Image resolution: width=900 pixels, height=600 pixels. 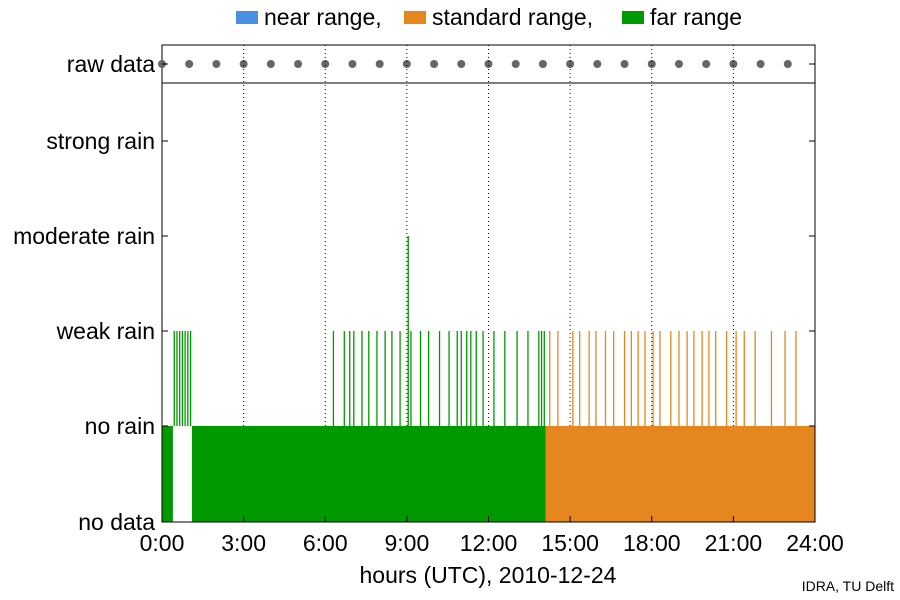 What do you see at coordinates (734, 543) in the screenshot?
I see `x-tick-label: 21:00` at bounding box center [734, 543].